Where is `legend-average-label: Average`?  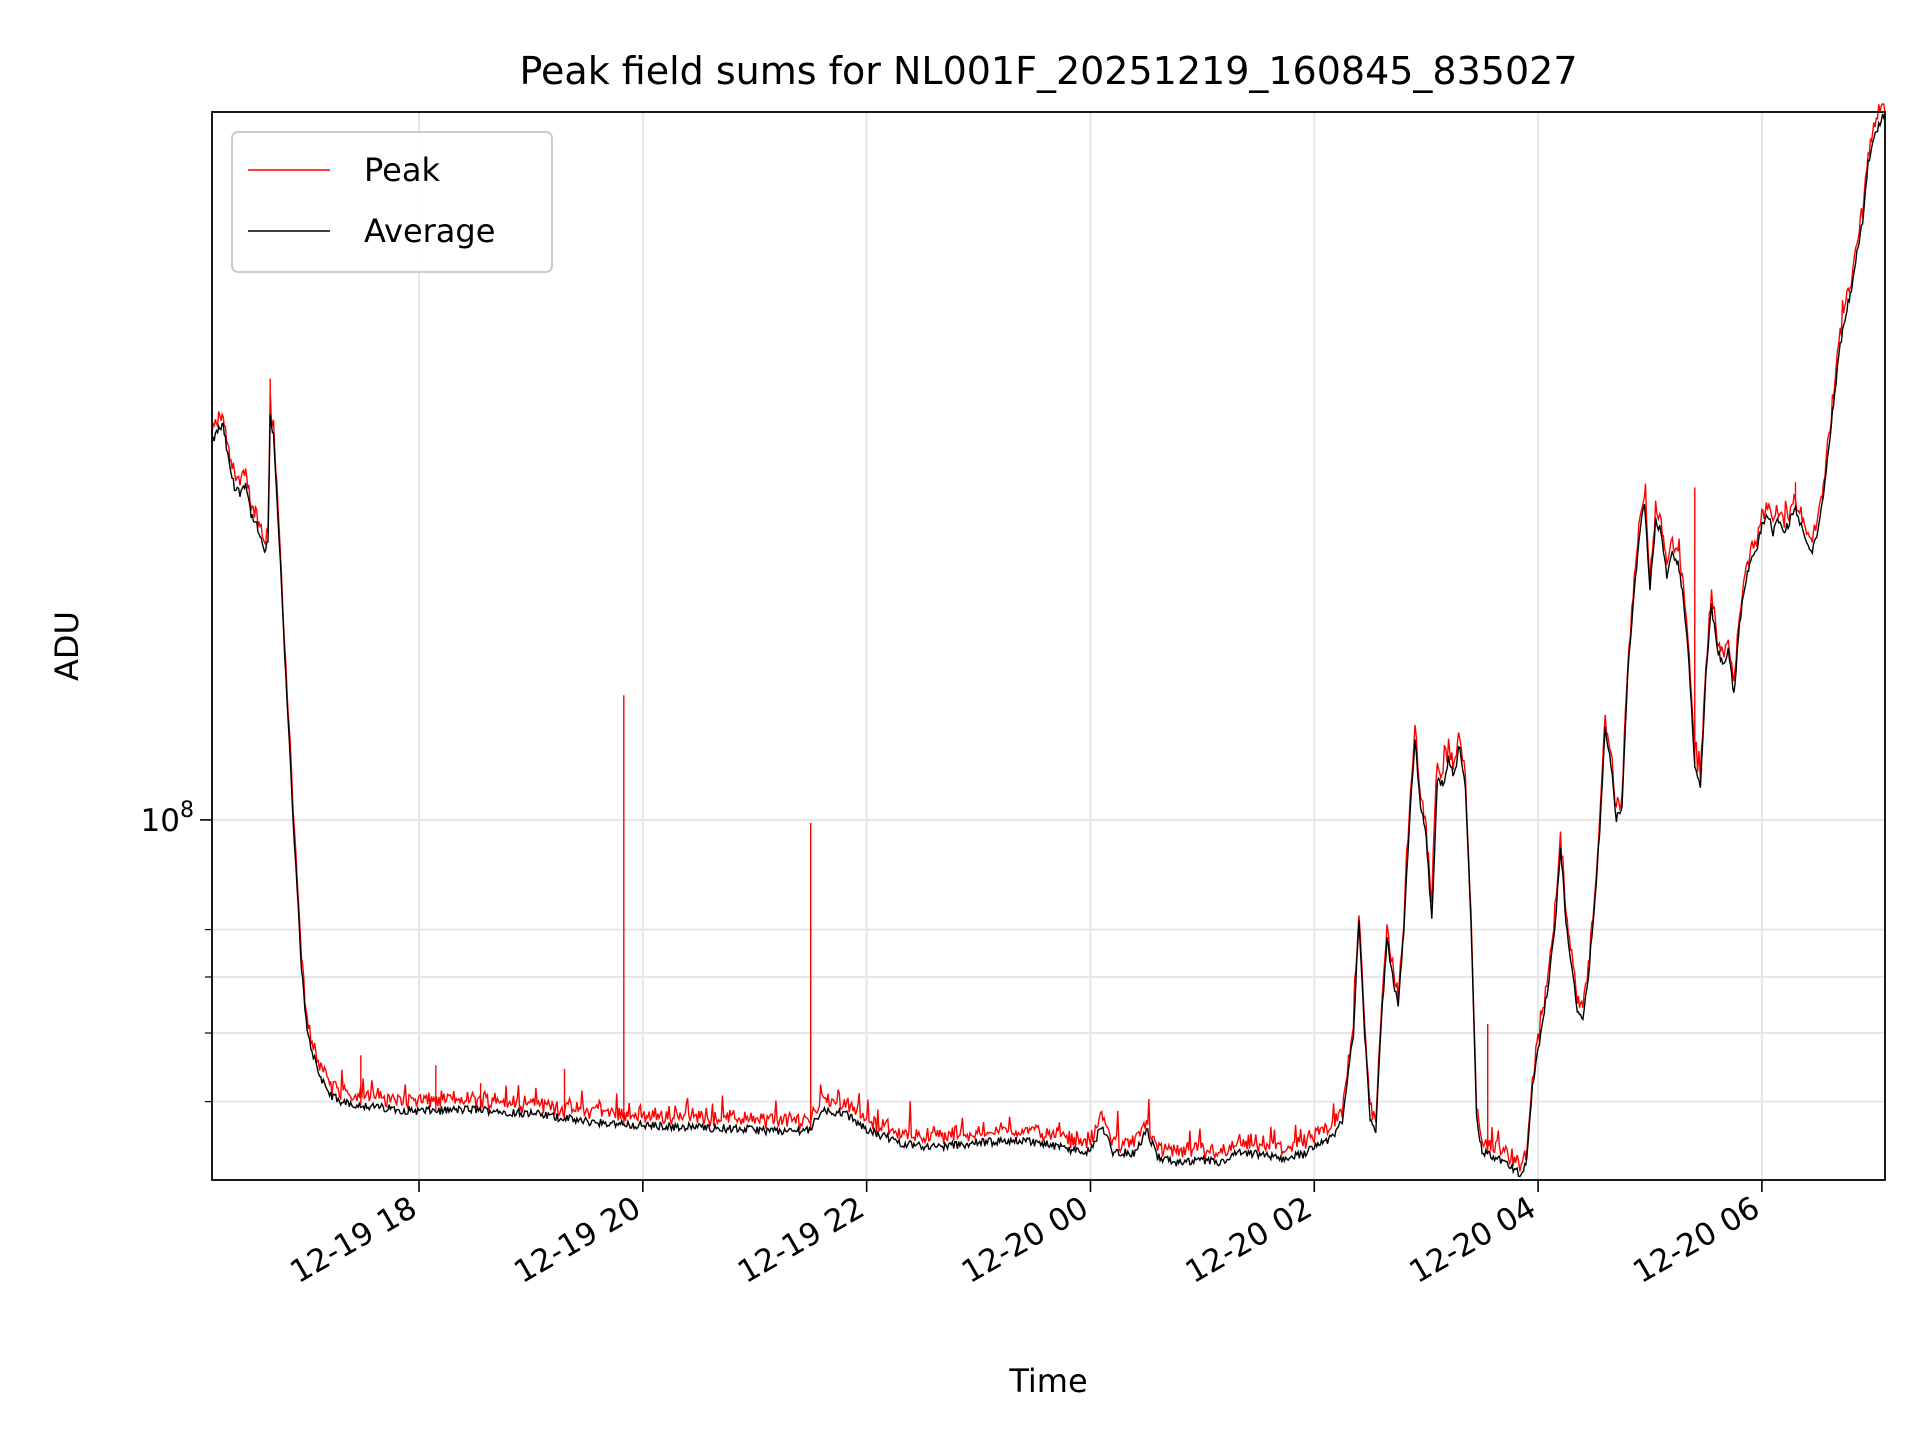 legend-average-label: Average is located at coordinates (429, 231).